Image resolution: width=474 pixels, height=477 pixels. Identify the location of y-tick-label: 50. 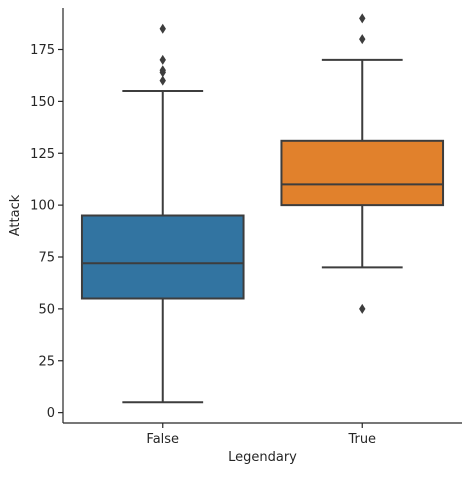
(46, 309).